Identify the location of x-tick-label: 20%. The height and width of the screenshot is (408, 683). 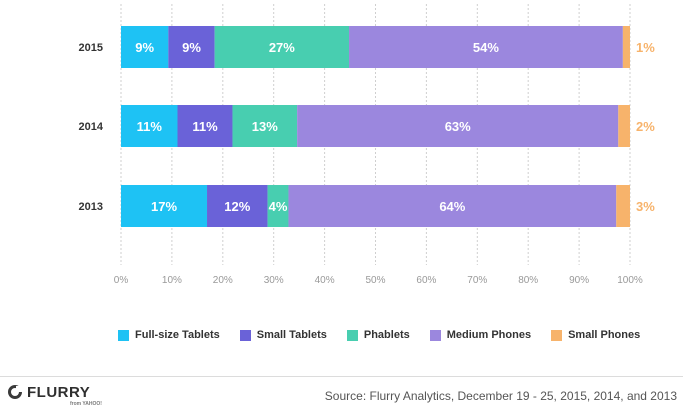
(223, 280).